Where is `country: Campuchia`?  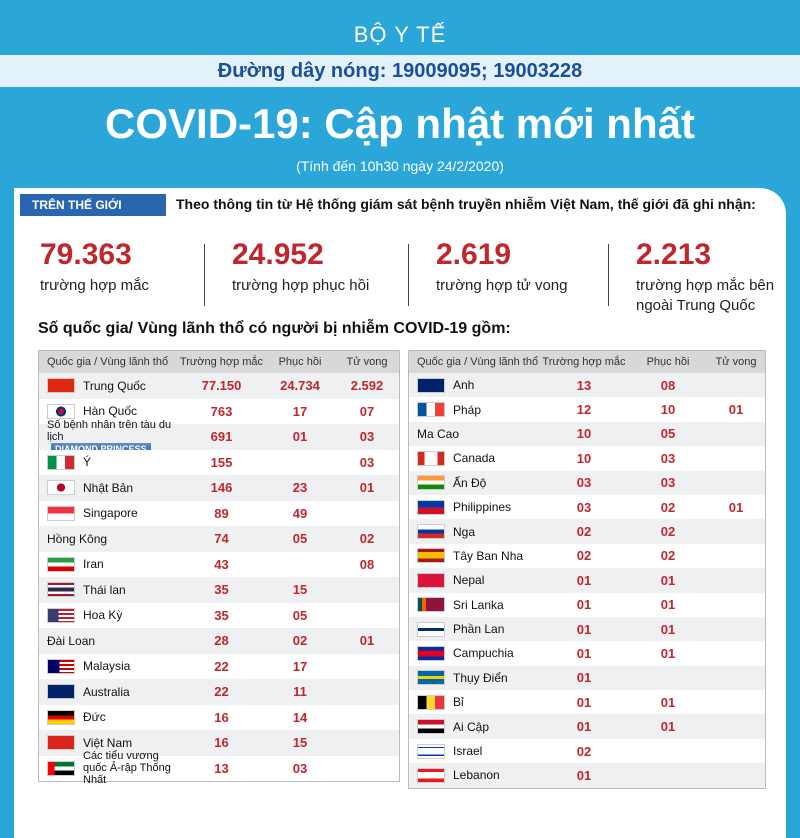
country: Campuchia is located at coordinates (483, 653).